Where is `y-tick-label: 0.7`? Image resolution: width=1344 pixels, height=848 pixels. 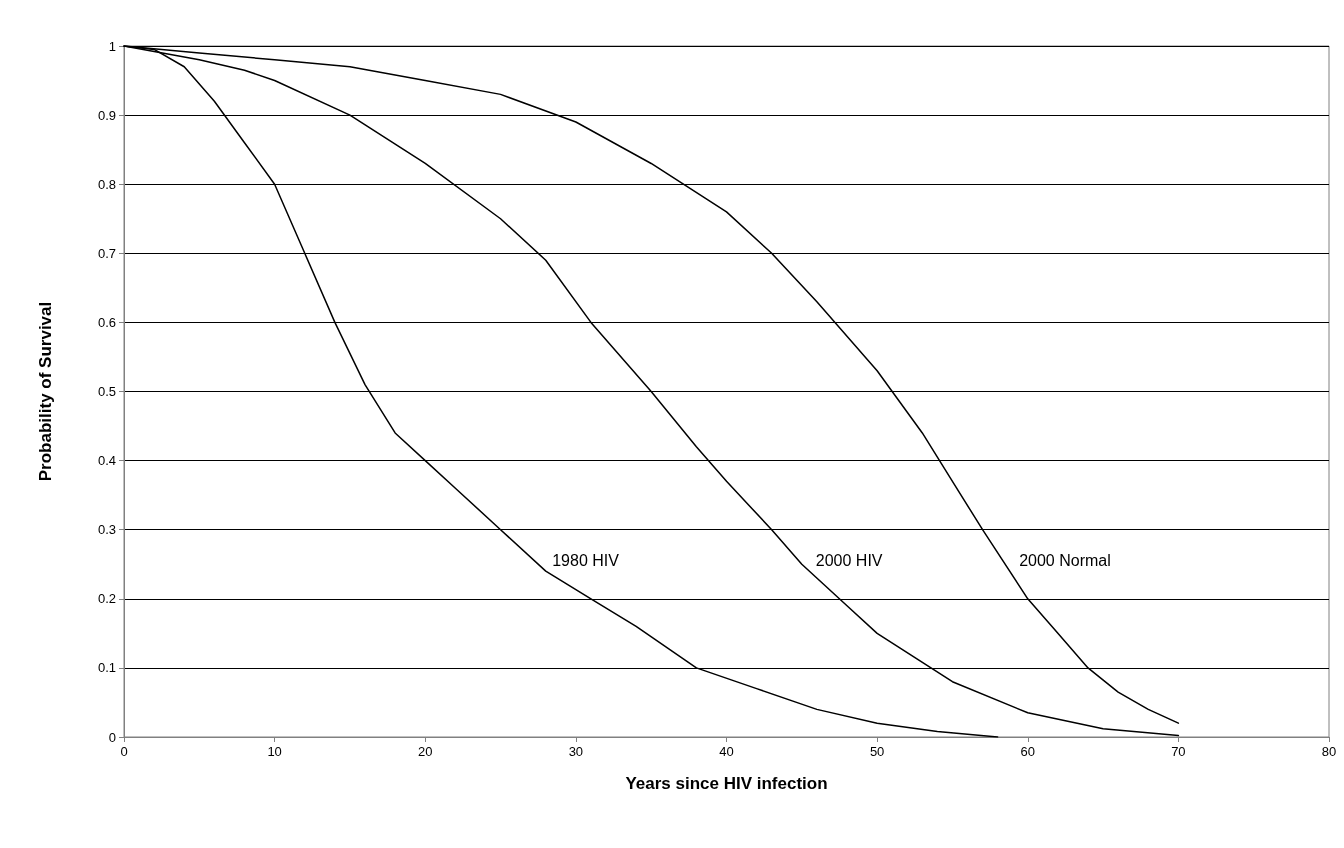 y-tick-label: 0.7 is located at coordinates (106, 253).